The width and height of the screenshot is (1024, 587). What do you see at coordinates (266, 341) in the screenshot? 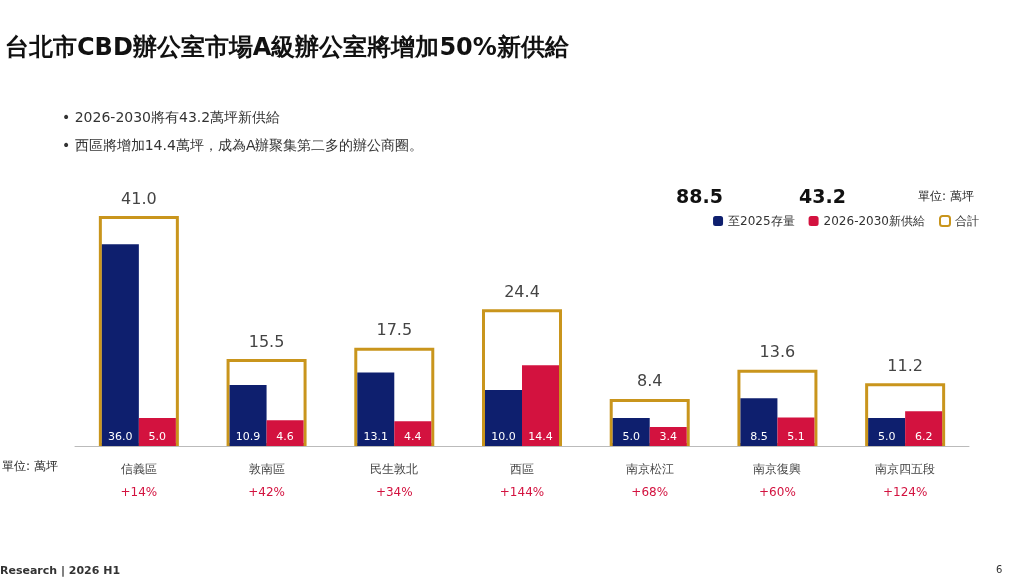
I see `data-label: 15.5` at bounding box center [266, 341].